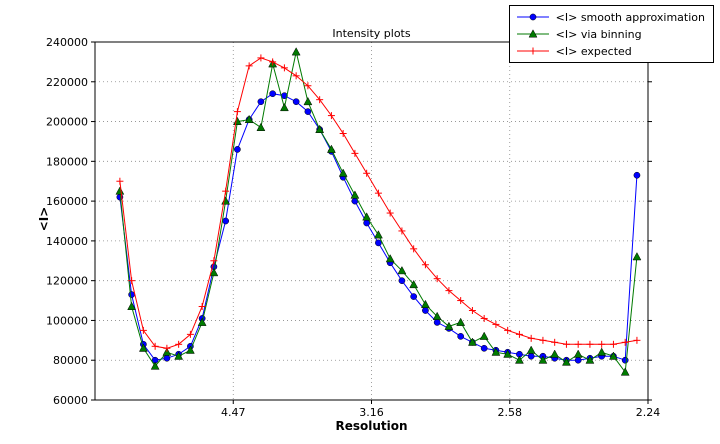 Image resolution: width=720 pixels, height=444 pixels. What do you see at coordinates (70, 360) in the screenshot?
I see `svg-text: 80000` at bounding box center [70, 360].